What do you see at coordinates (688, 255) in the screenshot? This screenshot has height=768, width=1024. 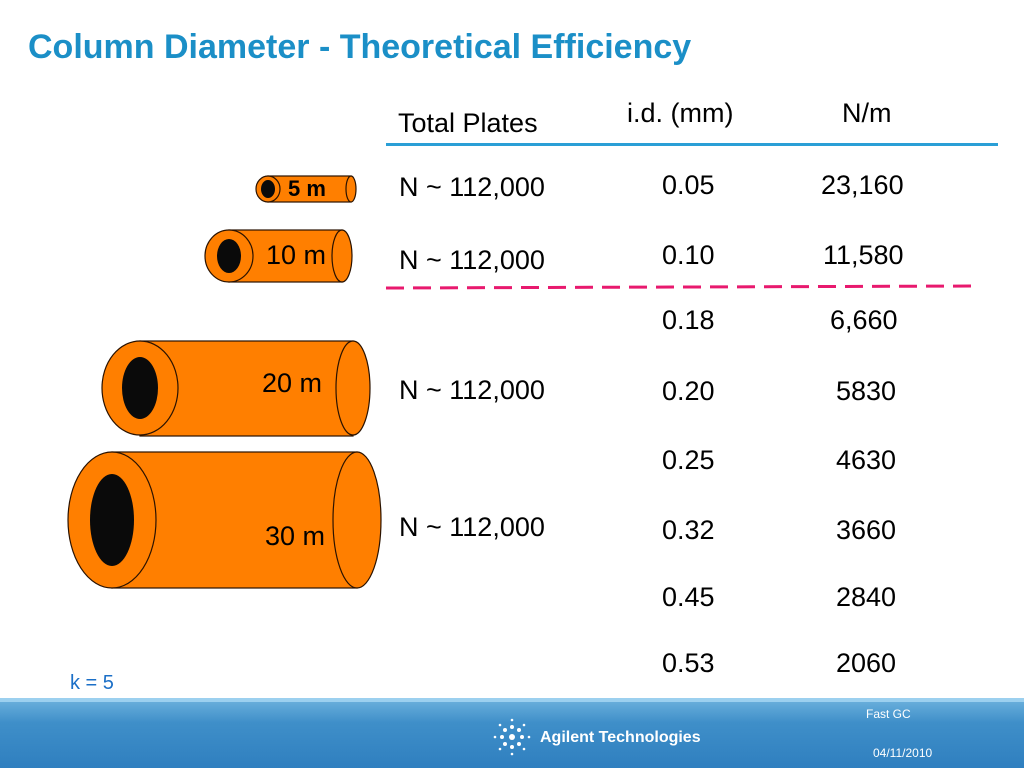 I see `table-cell-id: 0.10` at bounding box center [688, 255].